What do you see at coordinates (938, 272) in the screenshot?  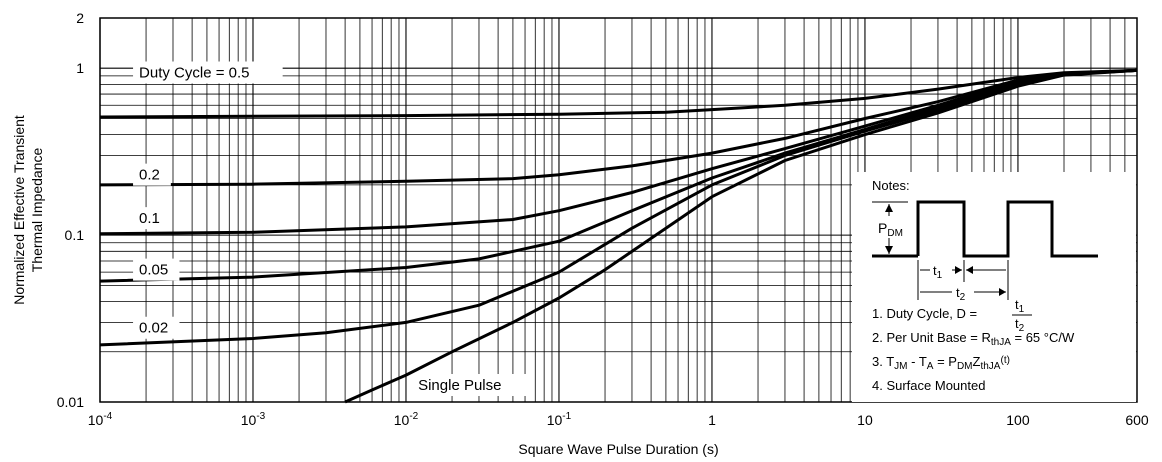 I see `t1-label: t1` at bounding box center [938, 272].